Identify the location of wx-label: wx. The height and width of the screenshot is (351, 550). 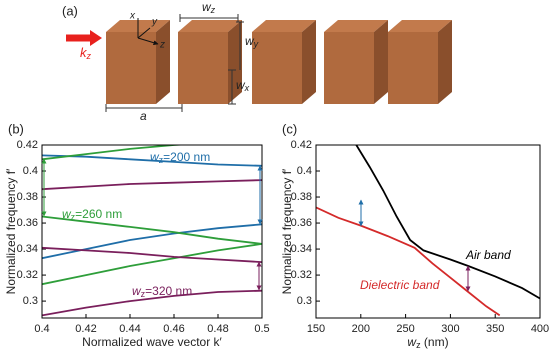
(243, 85).